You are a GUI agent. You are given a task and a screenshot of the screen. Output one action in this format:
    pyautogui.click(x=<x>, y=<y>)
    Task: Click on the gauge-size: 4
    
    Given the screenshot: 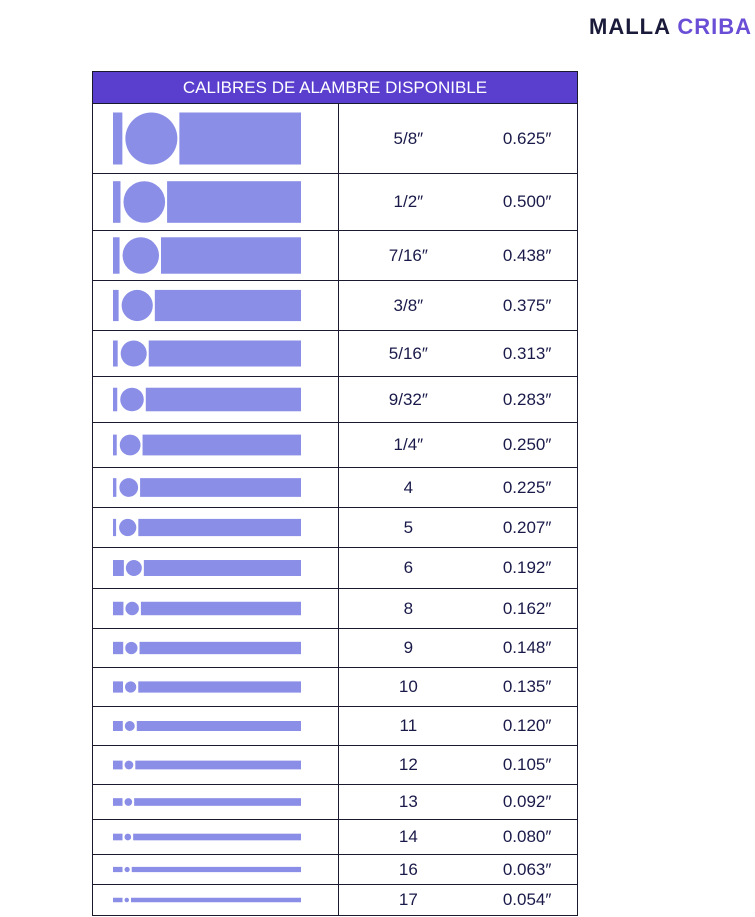 What is the action you would take?
    pyautogui.click(x=408, y=487)
    